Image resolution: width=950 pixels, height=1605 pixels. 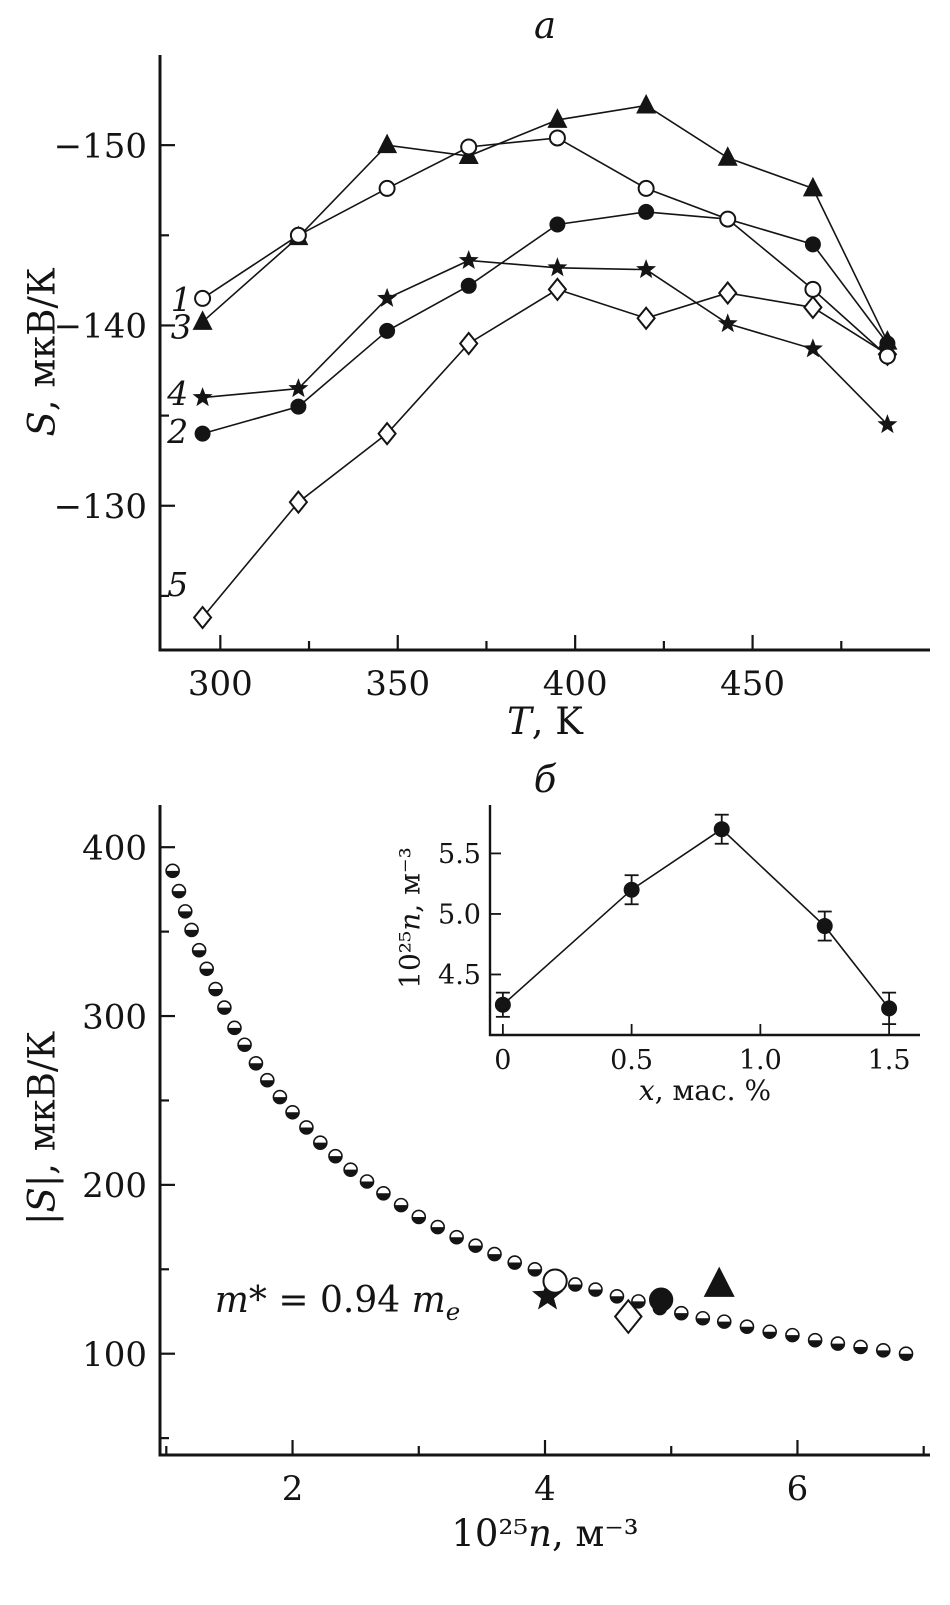 I want to click on x-tick-label: 400, so click(x=575, y=684).